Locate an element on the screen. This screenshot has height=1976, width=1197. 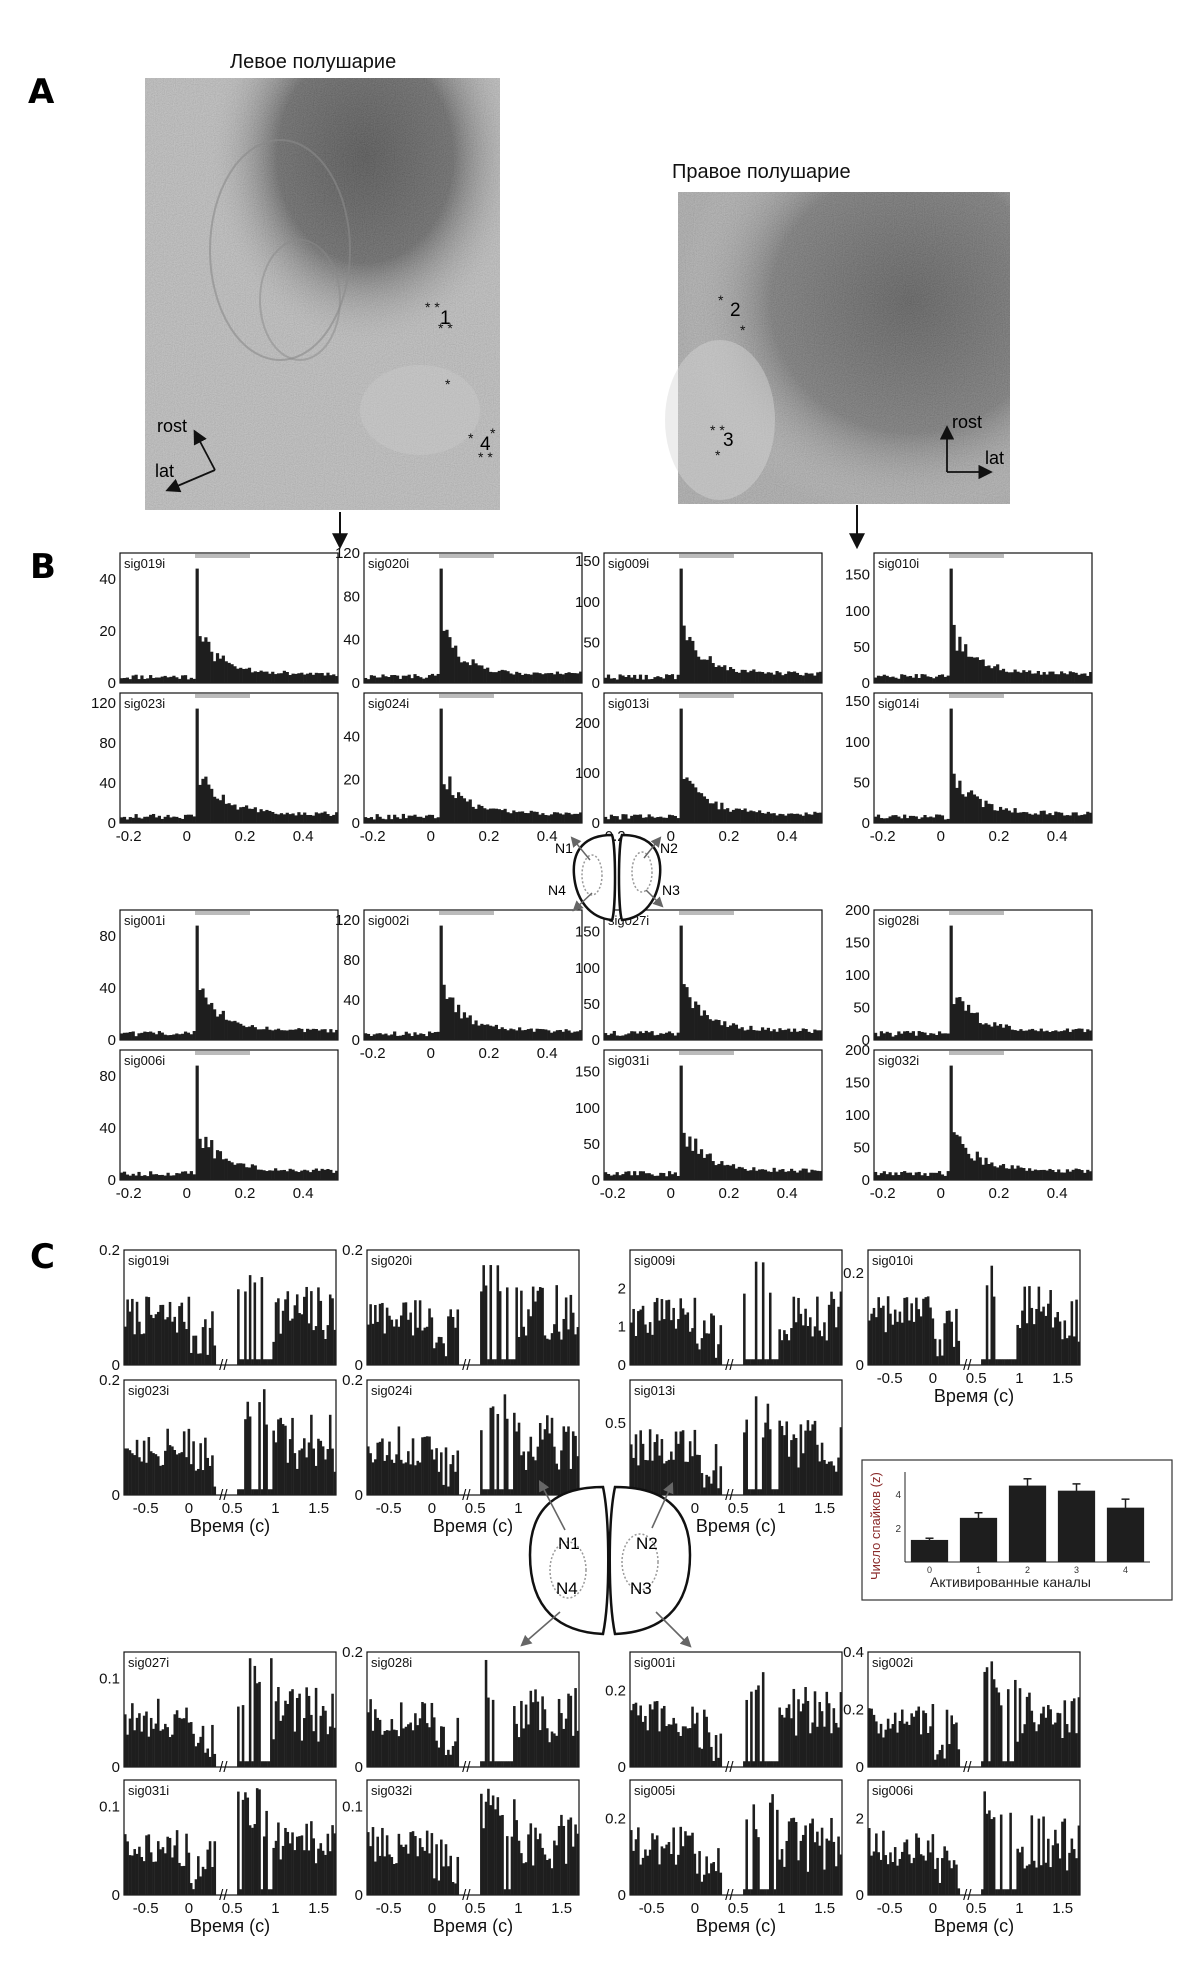
inset-xtick-0: 0 is located at coordinates (929, 1570).